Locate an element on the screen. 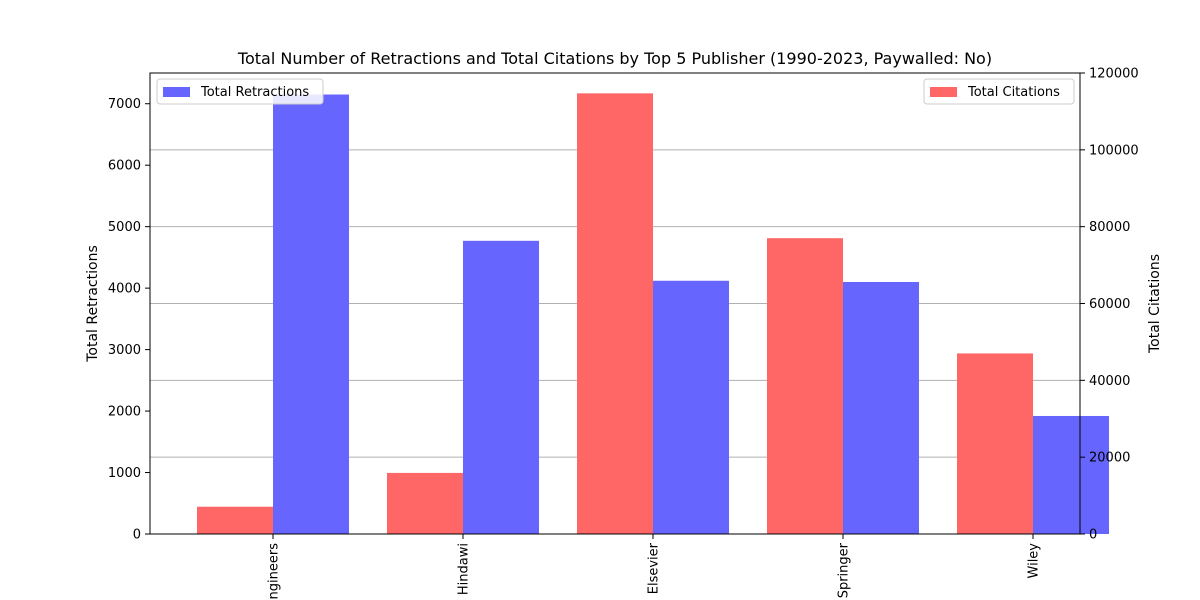  legend-label: Total Citations is located at coordinates (1013, 92).